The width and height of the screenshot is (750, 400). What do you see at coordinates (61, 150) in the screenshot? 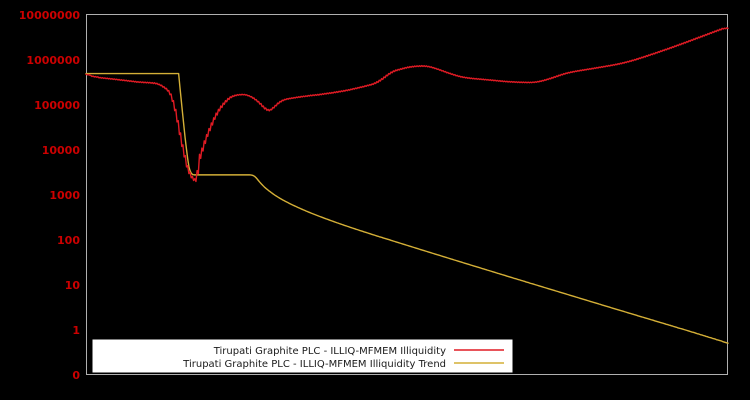
I see `y-tick-label: 10000` at bounding box center [61, 150].